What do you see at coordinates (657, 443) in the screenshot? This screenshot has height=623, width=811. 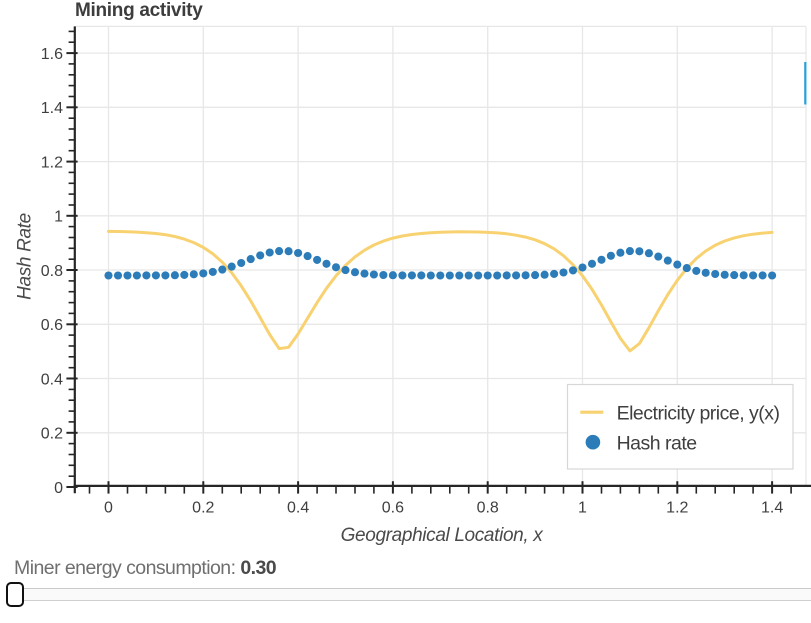 I see `svg-text: Hash rate` at bounding box center [657, 443].